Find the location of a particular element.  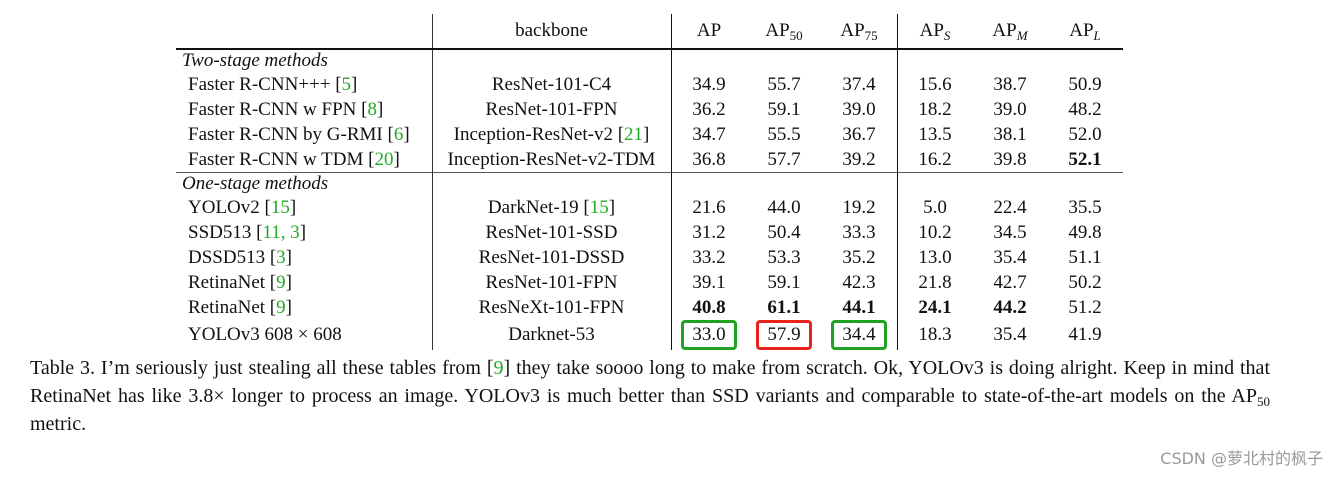

ap50-value: 61.1 is located at coordinates (784, 307).